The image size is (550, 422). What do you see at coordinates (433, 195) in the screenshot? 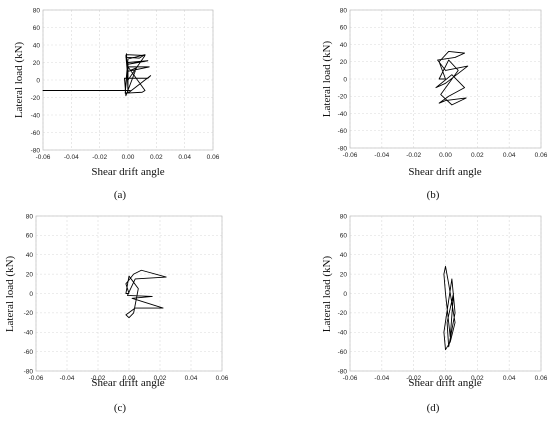
I see `panel-caption: (b)` at bounding box center [433, 195].